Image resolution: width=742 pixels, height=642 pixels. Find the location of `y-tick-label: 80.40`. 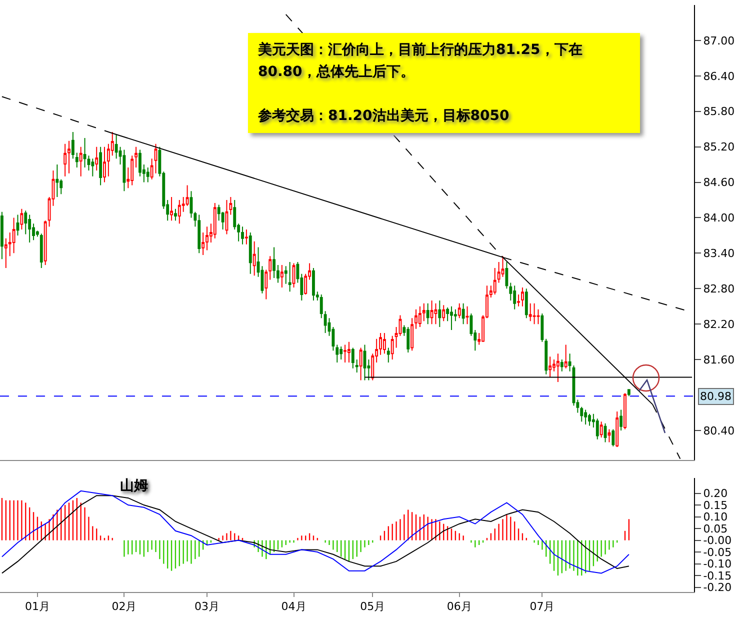

y-tick-label: 80.40 is located at coordinates (719, 431).